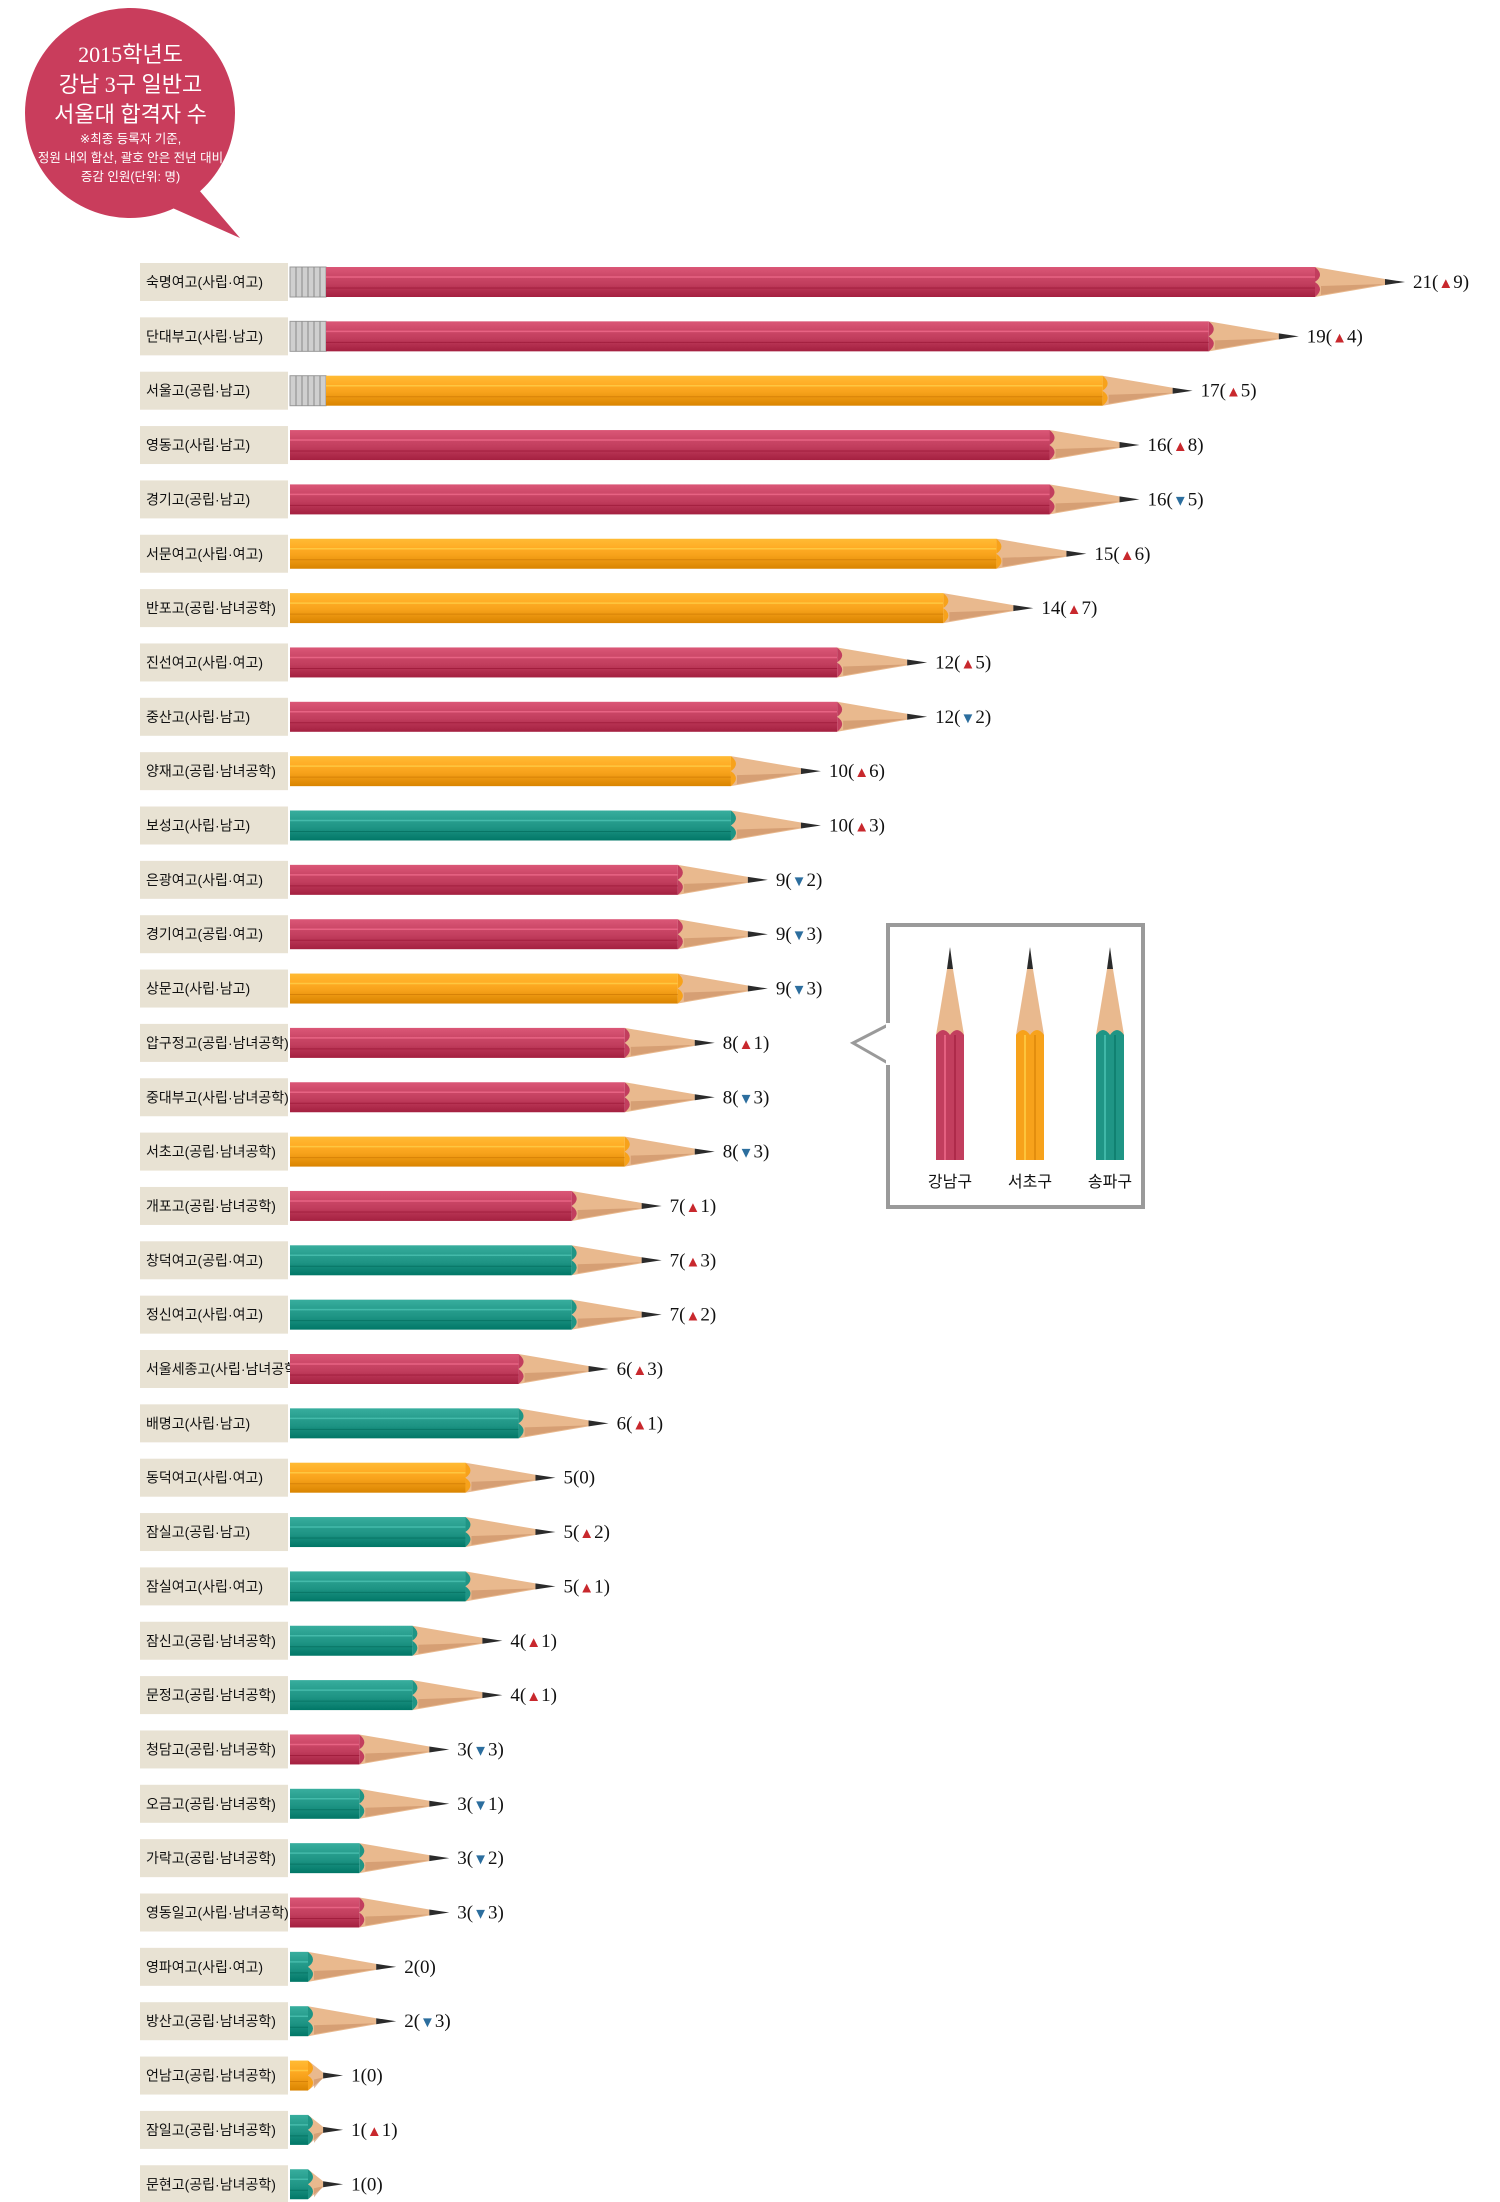 The width and height of the screenshot is (1500, 2202). What do you see at coordinates (586, 1532) in the screenshot?
I see `value-label: 5(▲2)` at bounding box center [586, 1532].